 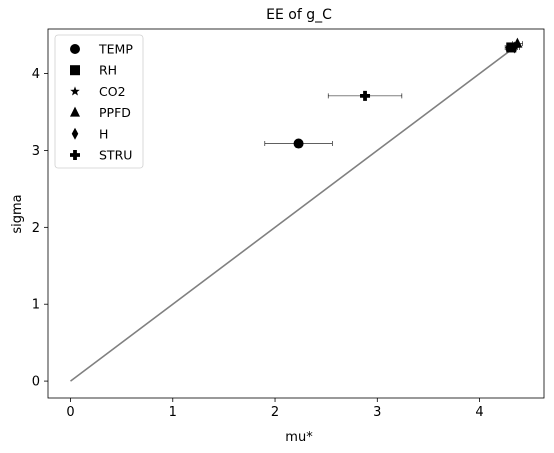 I want to click on x-tick-label: 1, so click(x=173, y=412).